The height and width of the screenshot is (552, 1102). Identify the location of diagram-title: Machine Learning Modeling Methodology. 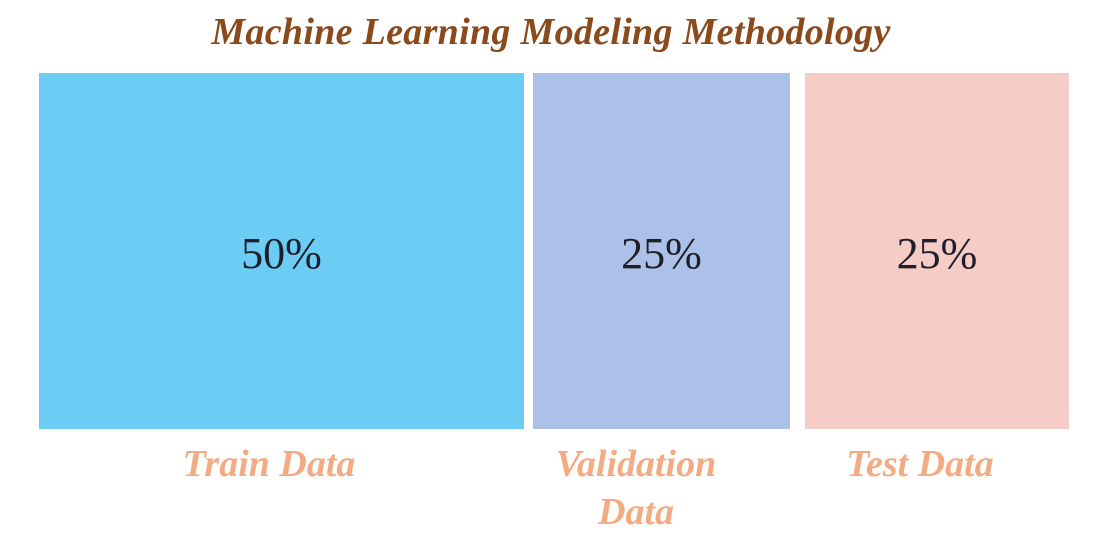
(551, 32).